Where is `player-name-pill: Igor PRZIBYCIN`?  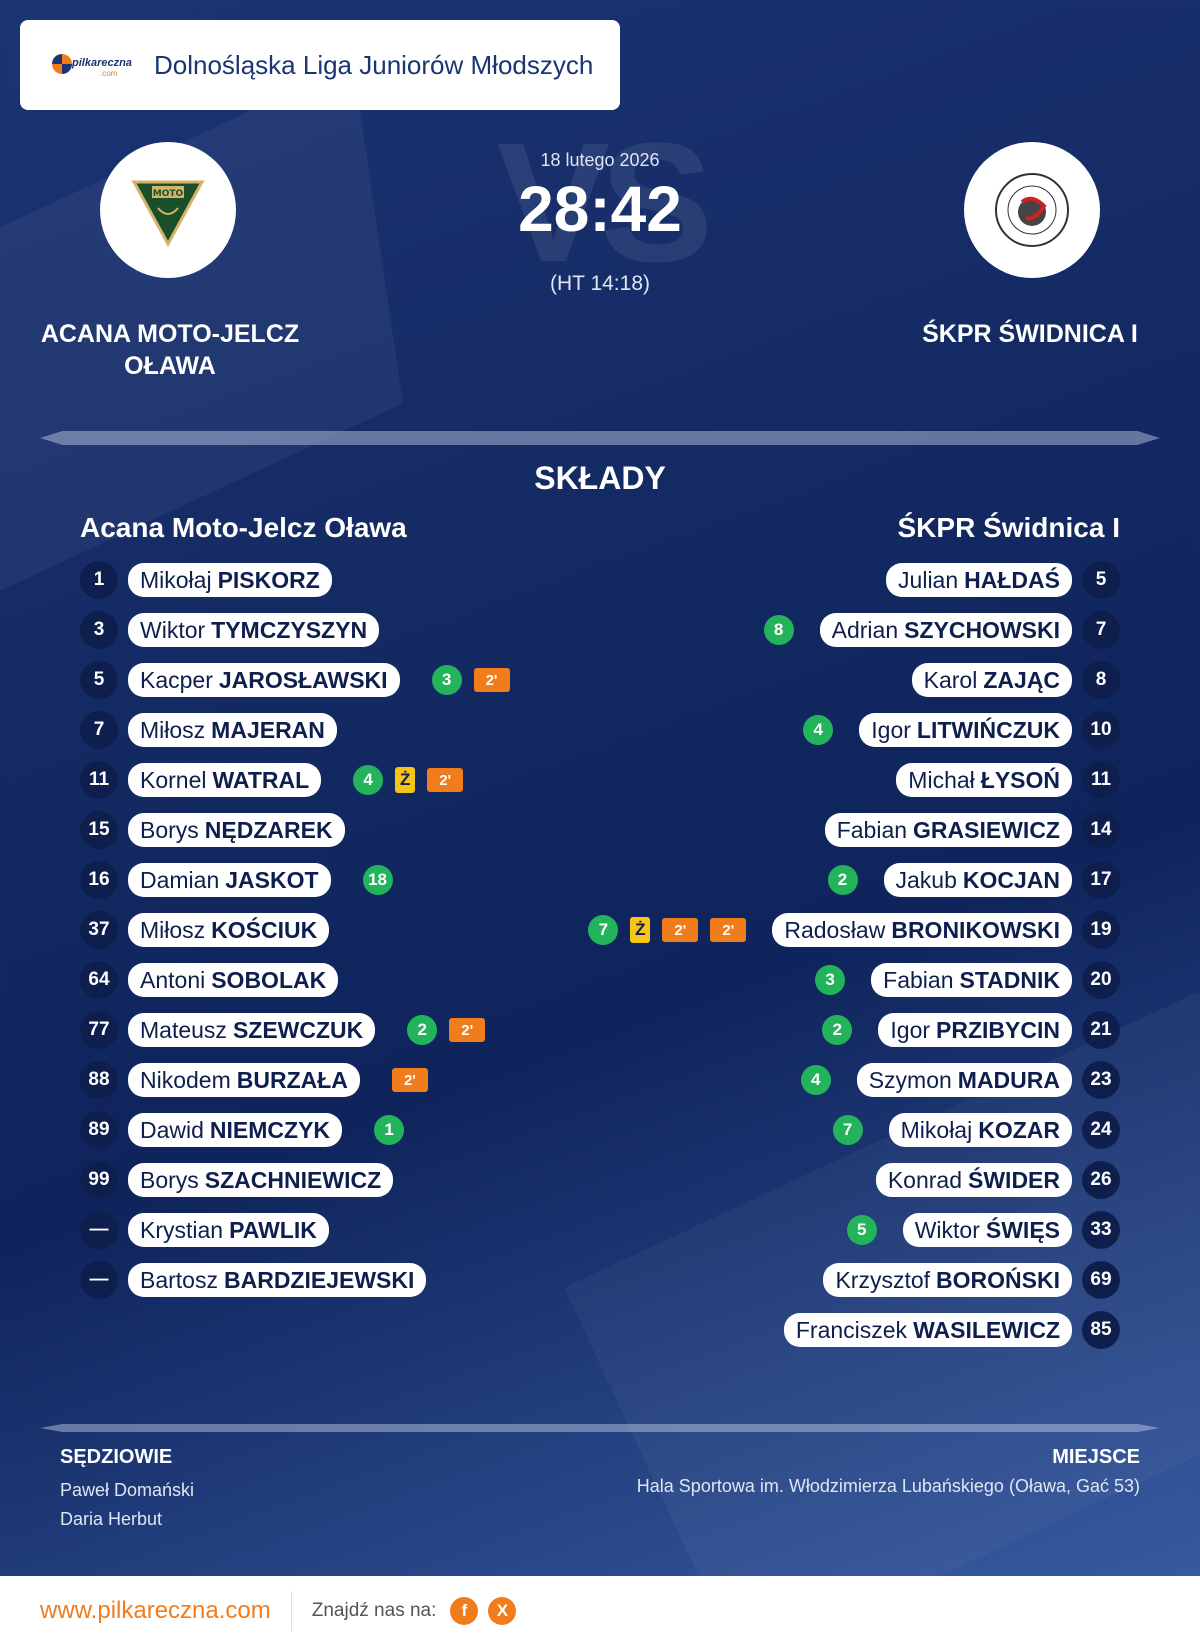 player-name-pill: Igor PRZIBYCIN is located at coordinates (975, 1030).